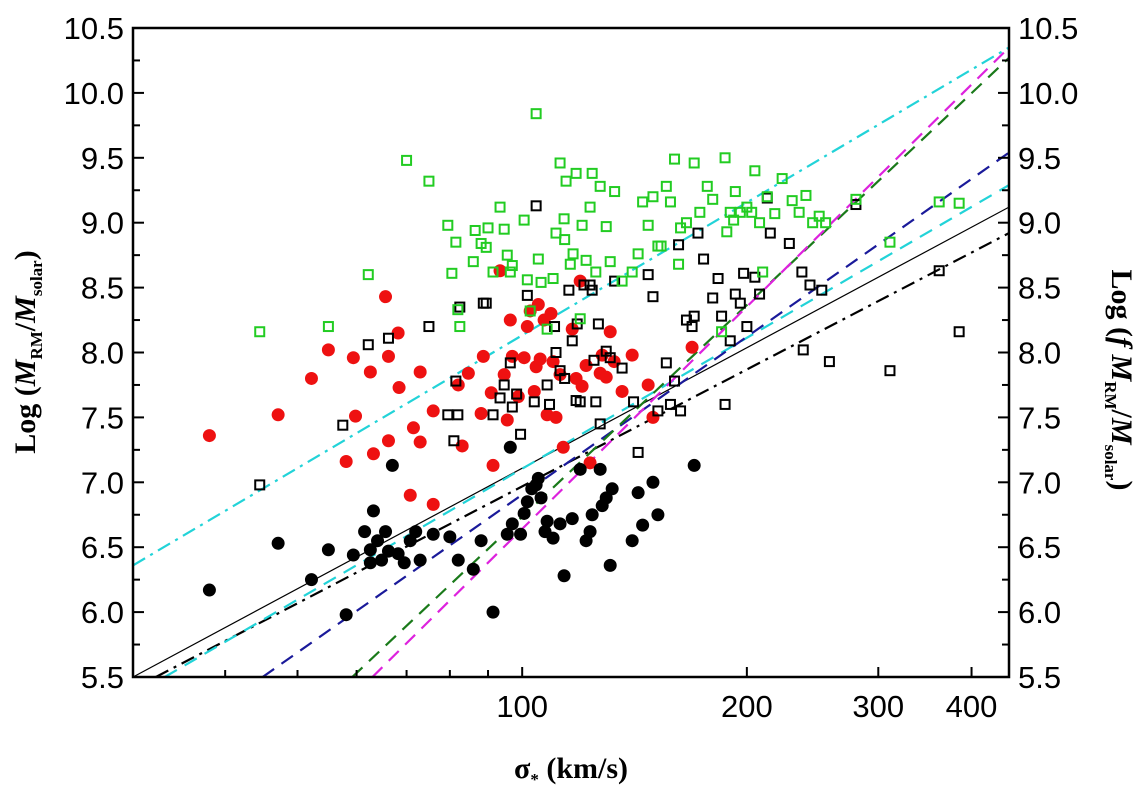 This screenshot has width=1137, height=804. What do you see at coordinates (102, 482) in the screenshot?
I see `y-left-tick-label: 7.0` at bounding box center [102, 482].